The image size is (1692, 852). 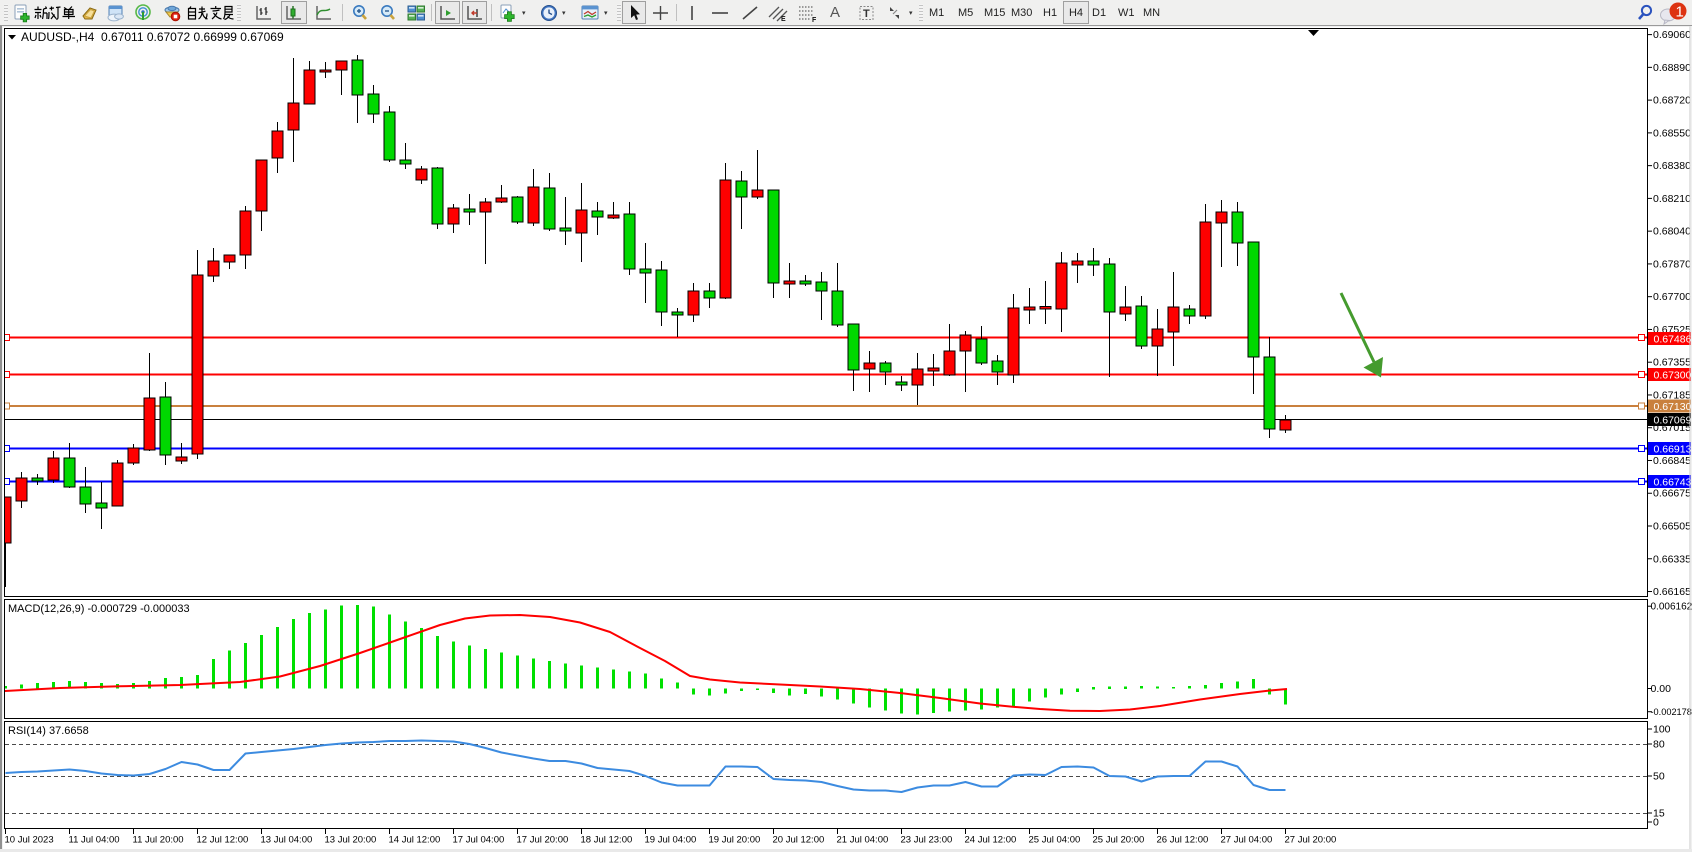 What do you see at coordinates (99, 609) in the screenshot?
I see `svg-text:MACD(12,26,9) -0.000729 -0.000: MACD(12,26,9) -0.000729 -0.000033` at bounding box center [99, 609].